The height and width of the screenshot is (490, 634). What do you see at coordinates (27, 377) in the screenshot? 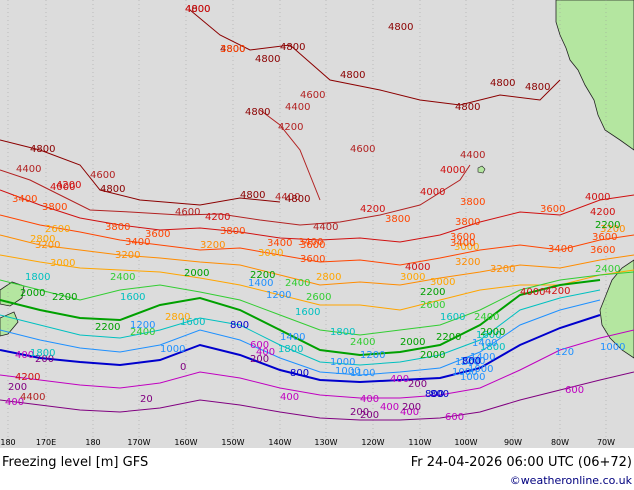
I see `contour-label: 4200` at bounding box center [27, 377].